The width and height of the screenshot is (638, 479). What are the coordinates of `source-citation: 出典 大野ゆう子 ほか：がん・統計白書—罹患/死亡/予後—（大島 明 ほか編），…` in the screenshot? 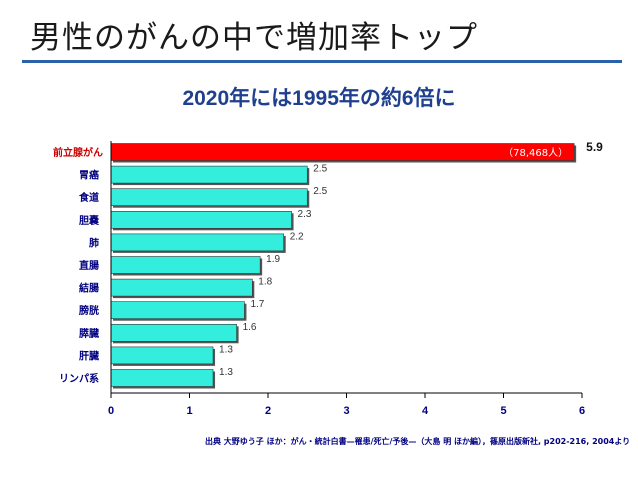 It's located at (418, 441).